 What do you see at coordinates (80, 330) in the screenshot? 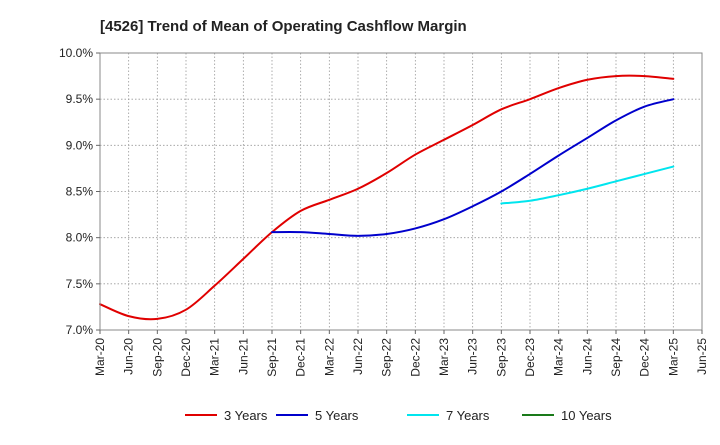
I see `y-tick-label: 7.0%` at bounding box center [80, 330].